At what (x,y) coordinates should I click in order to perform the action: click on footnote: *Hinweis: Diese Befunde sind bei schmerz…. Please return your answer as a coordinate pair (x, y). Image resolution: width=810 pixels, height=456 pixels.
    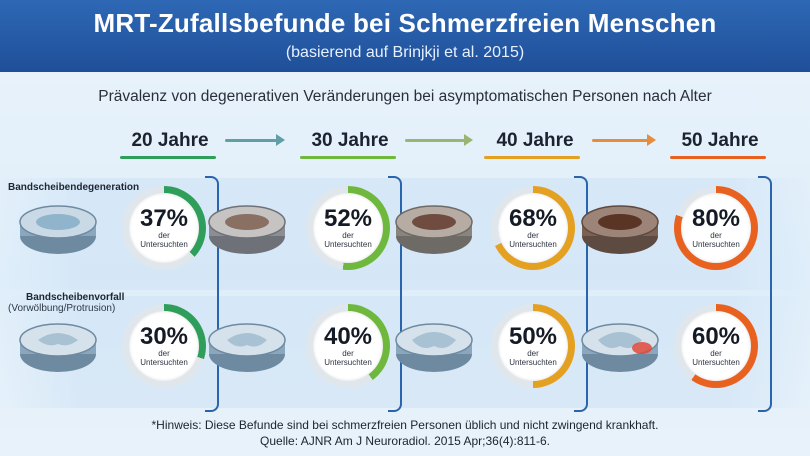
    Looking at the image, I should click on (405, 425).